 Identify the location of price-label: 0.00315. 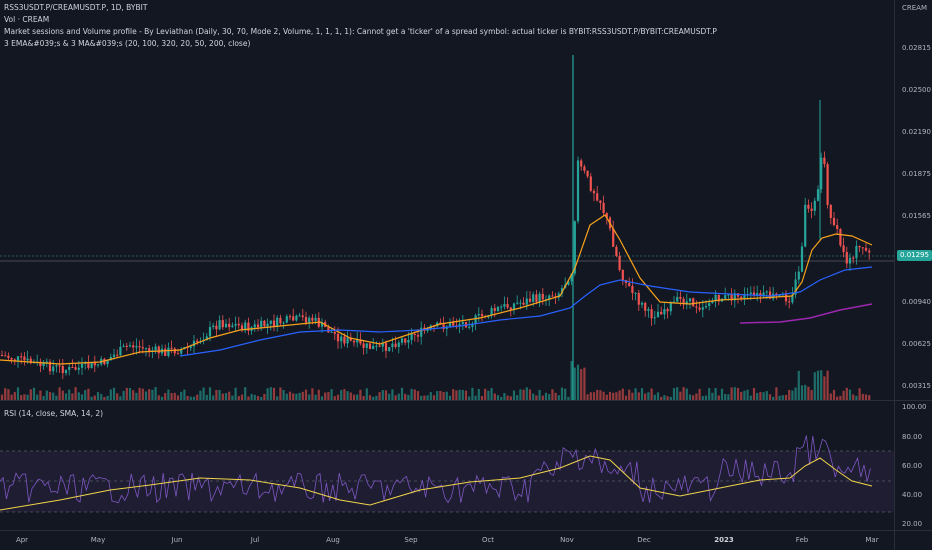
(916, 386).